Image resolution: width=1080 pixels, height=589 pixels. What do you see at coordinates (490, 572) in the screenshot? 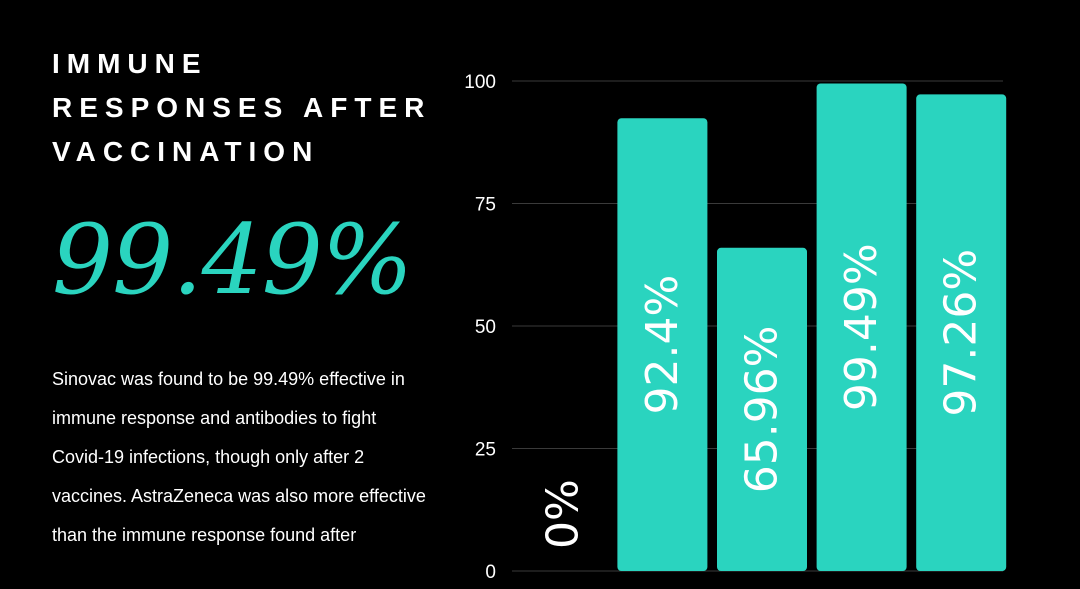
I see `y-tick-label-0: 0` at bounding box center [490, 572].